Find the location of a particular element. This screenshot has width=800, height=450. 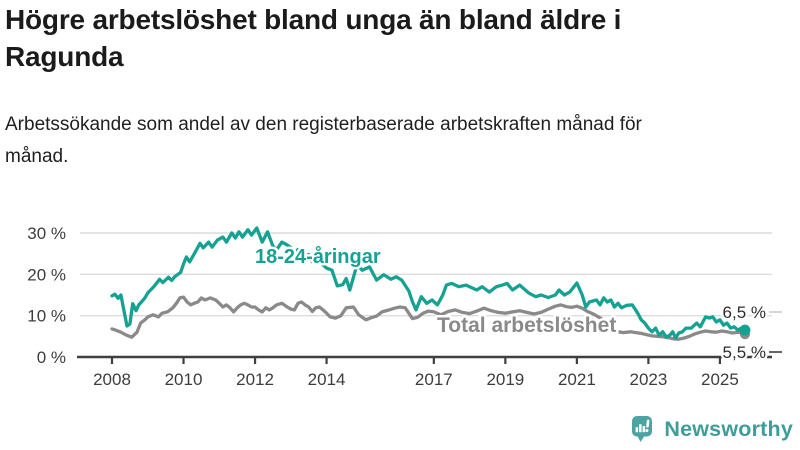

newsworthy-brand-text: Newsworthy is located at coordinates (728, 428).